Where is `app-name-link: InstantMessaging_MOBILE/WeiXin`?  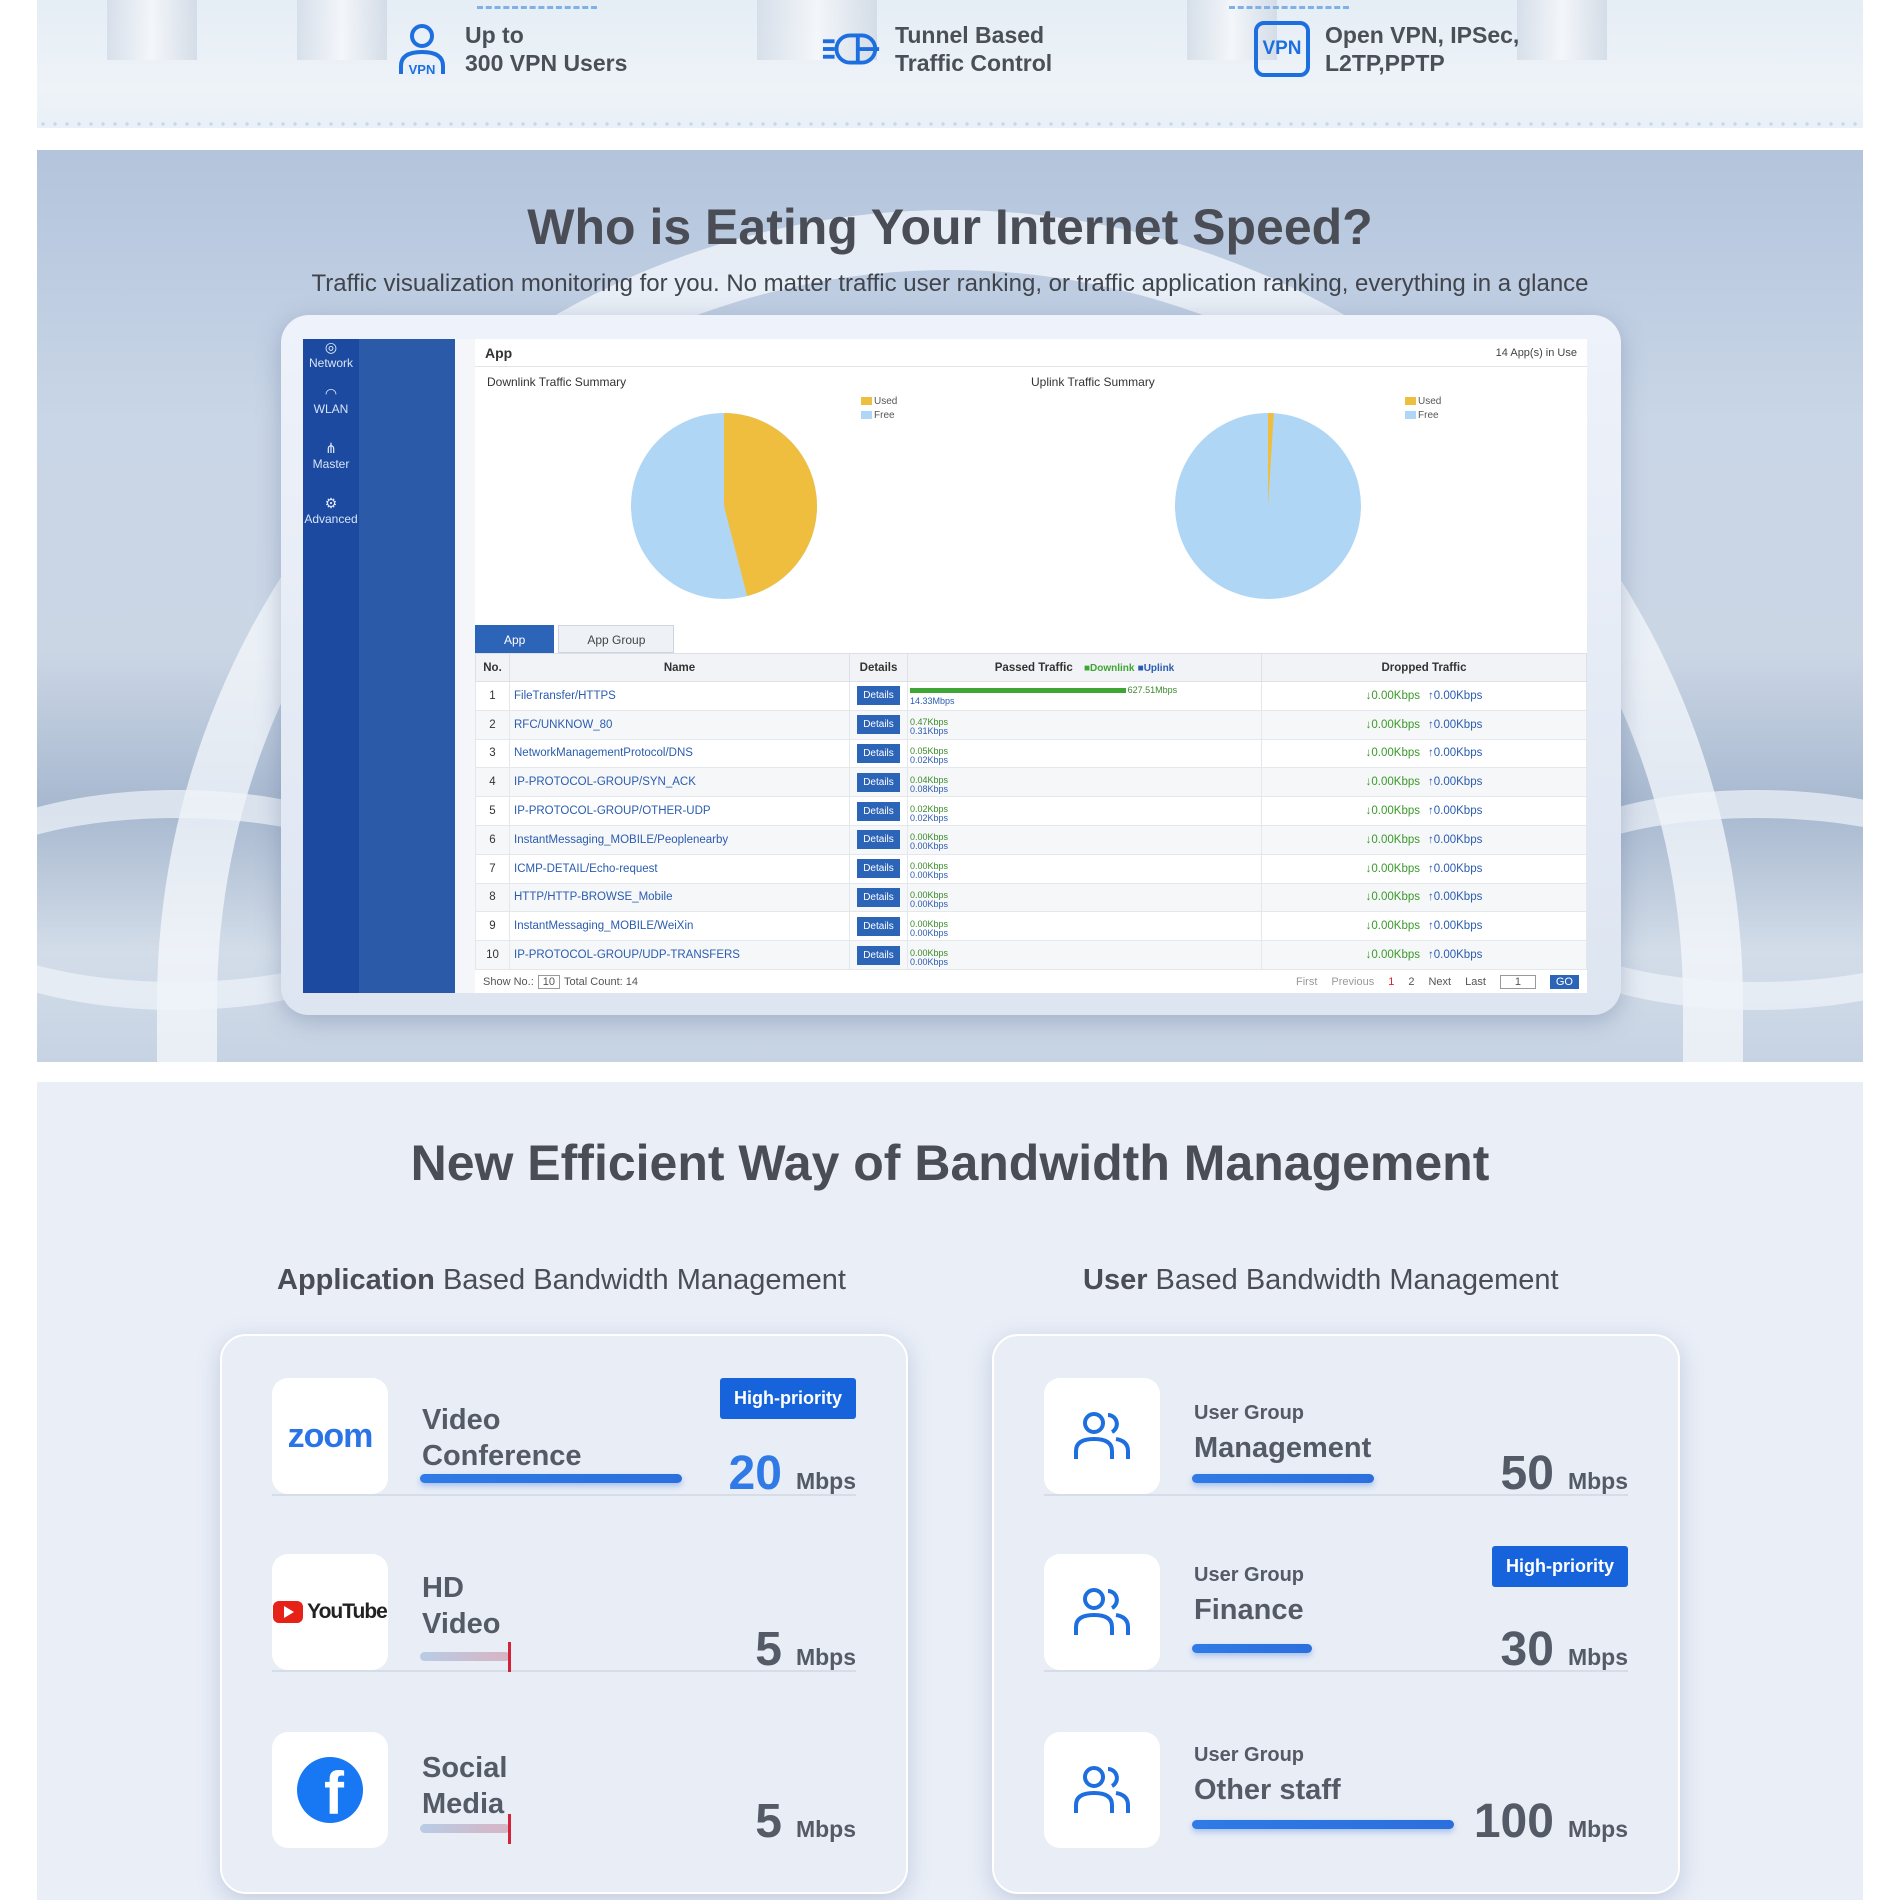
app-name-link: InstantMessaging_MOBILE/WeiXin is located at coordinates (679, 926).